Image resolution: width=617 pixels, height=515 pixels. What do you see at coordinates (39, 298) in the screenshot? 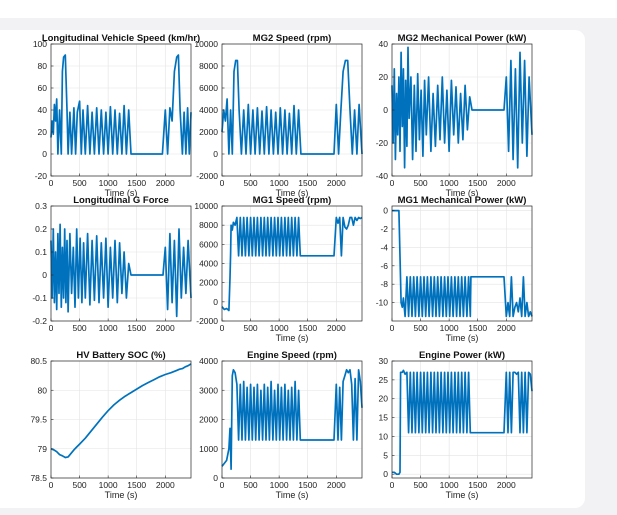
I see `y-tick-label: -0.1` at bounding box center [39, 298].